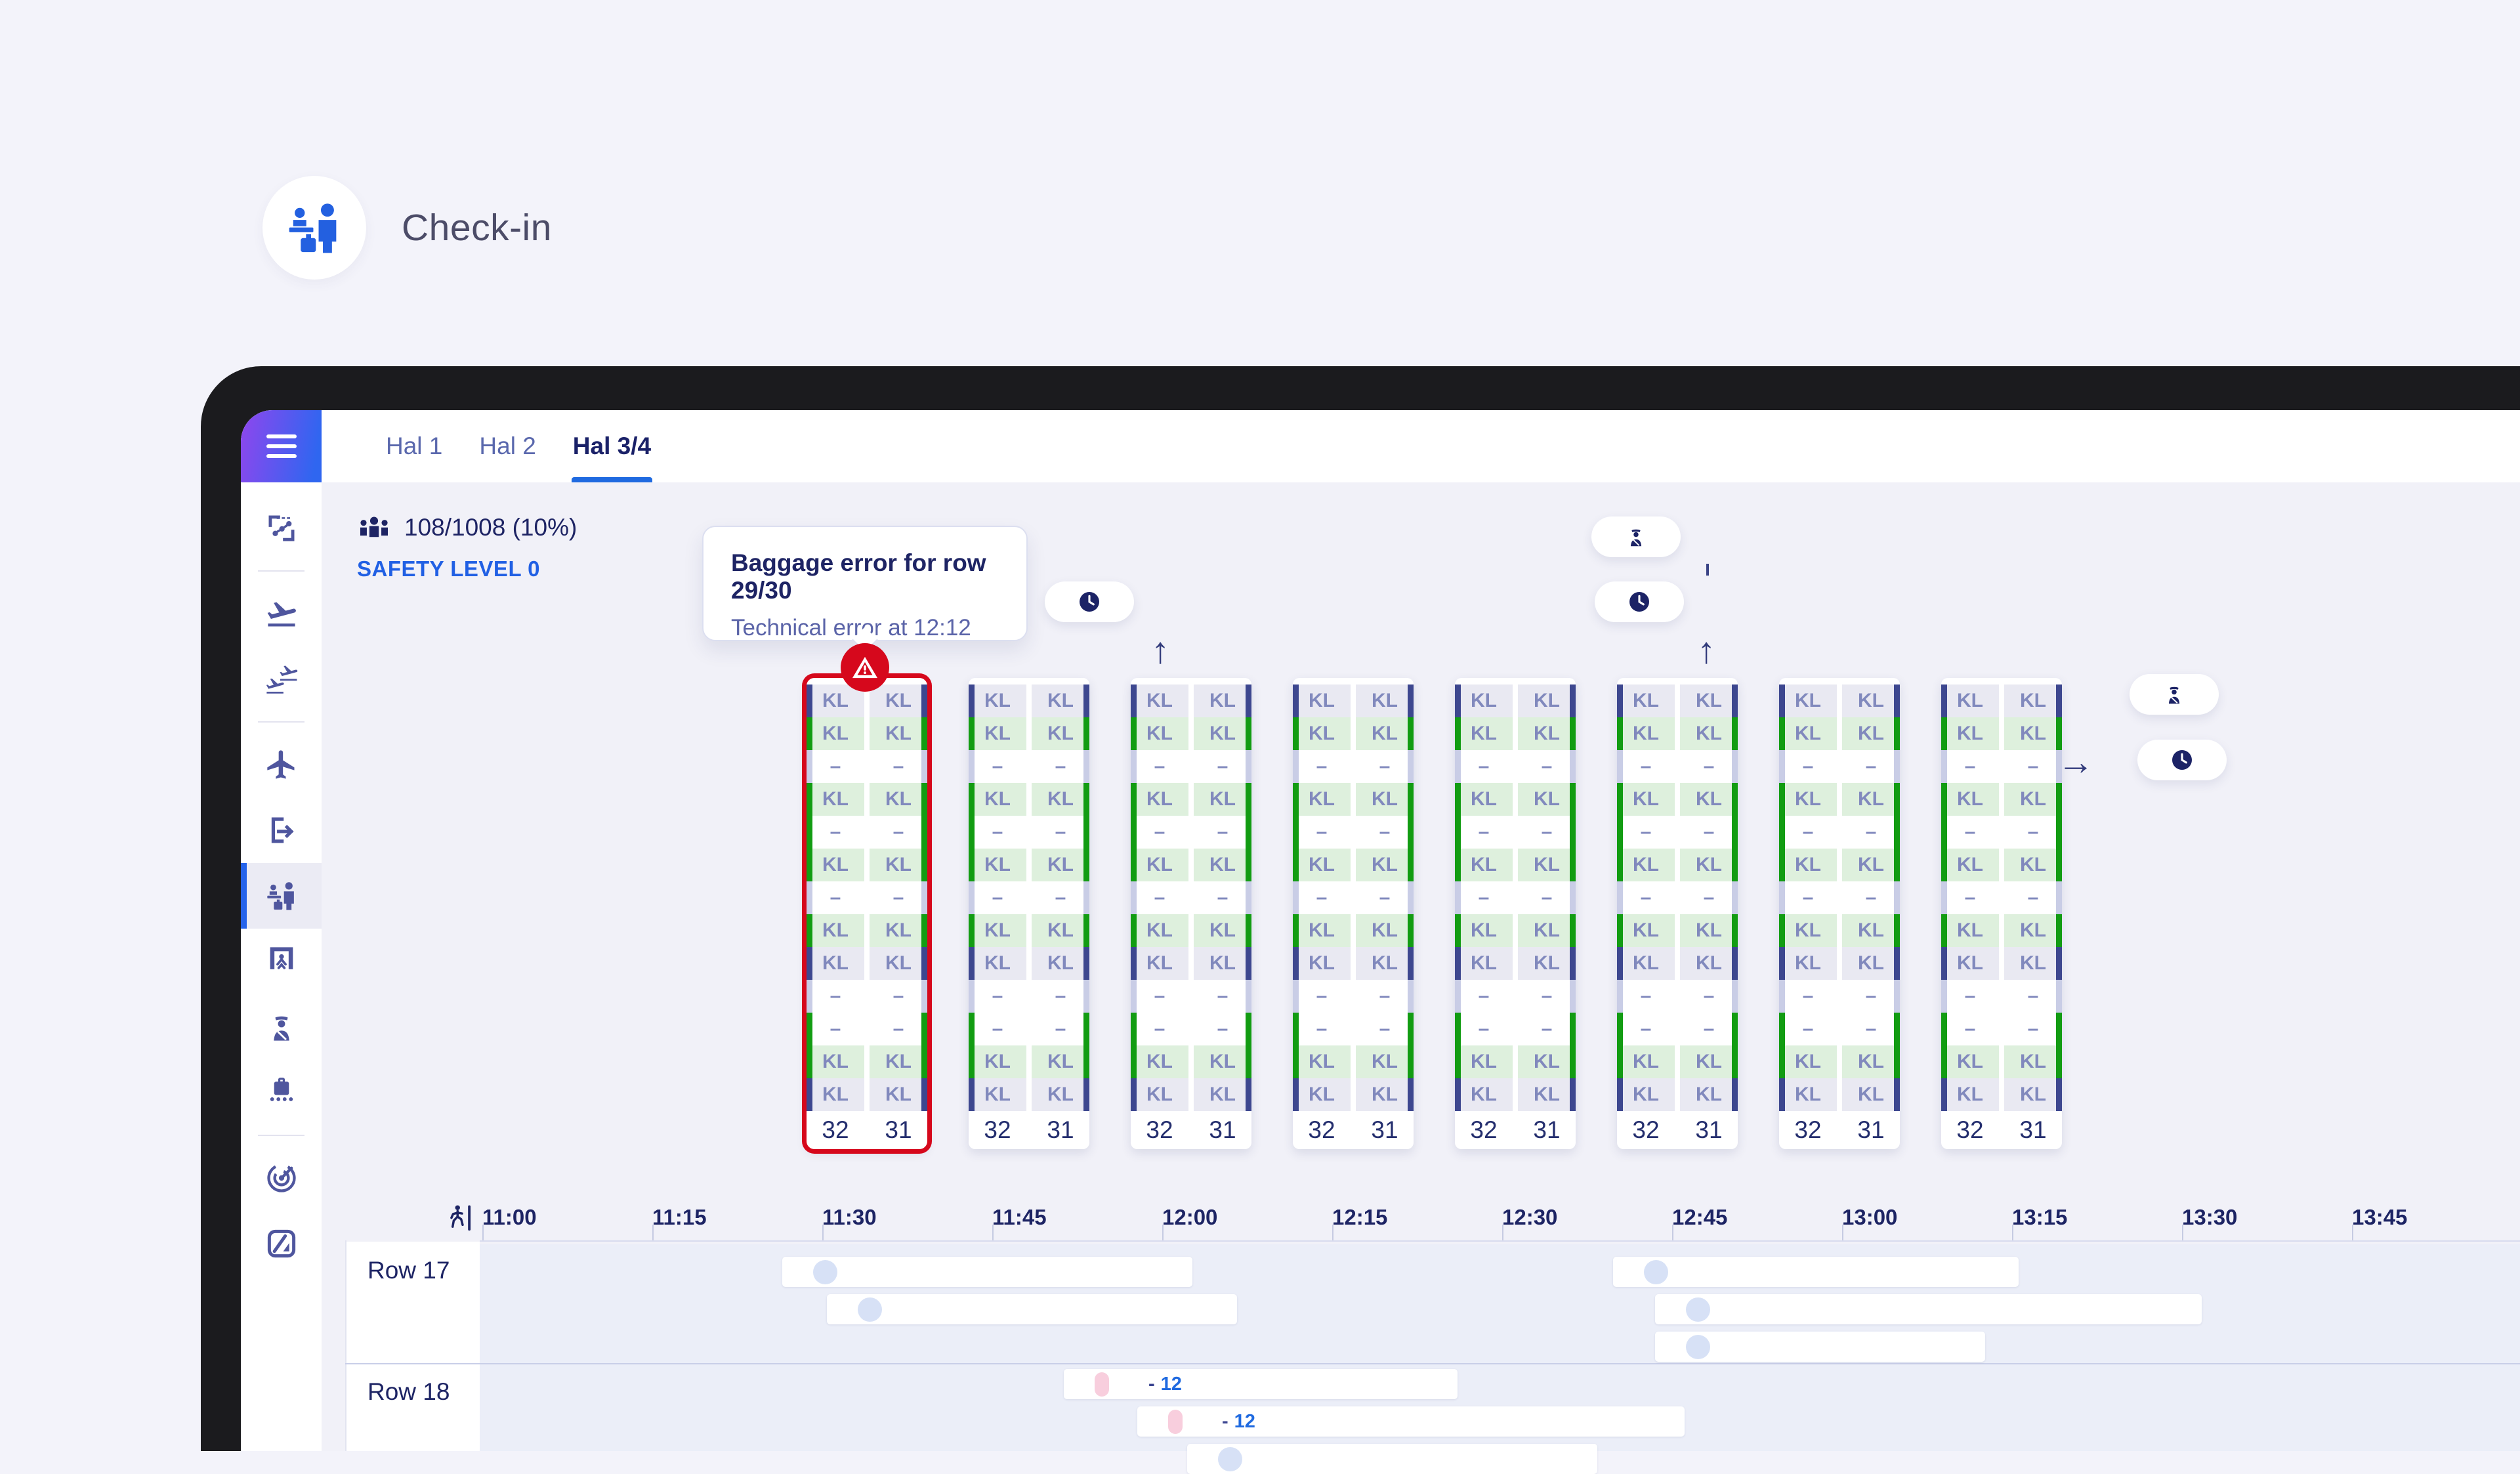 This screenshot has height=1474, width=2520. I want to click on sidebar-item-plane-takeoff, so click(281, 613).